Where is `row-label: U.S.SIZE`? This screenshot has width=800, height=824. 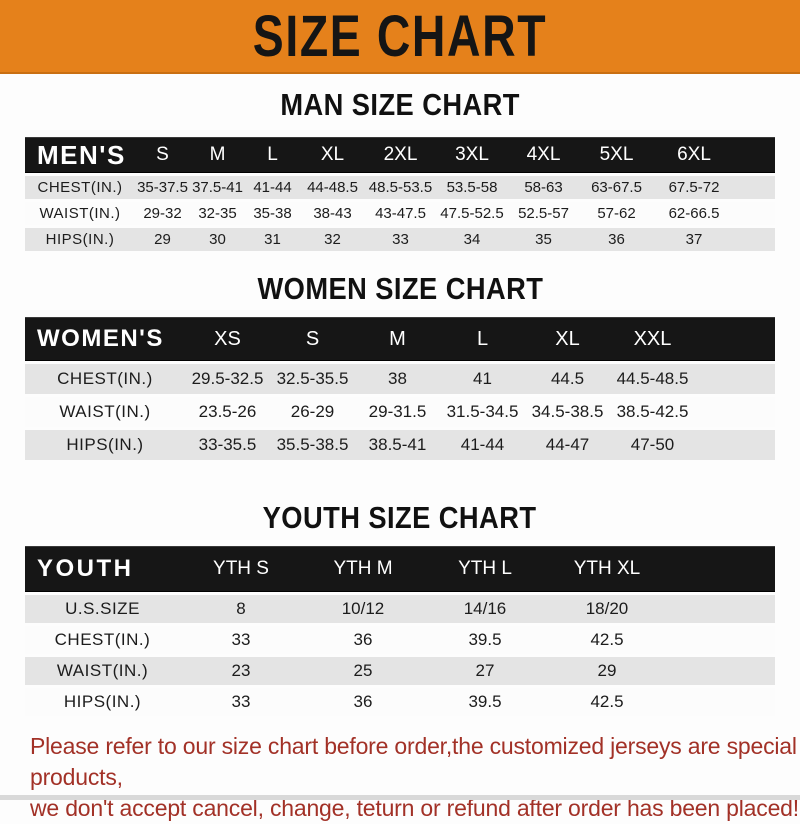
row-label: U.S.SIZE is located at coordinates (102, 609).